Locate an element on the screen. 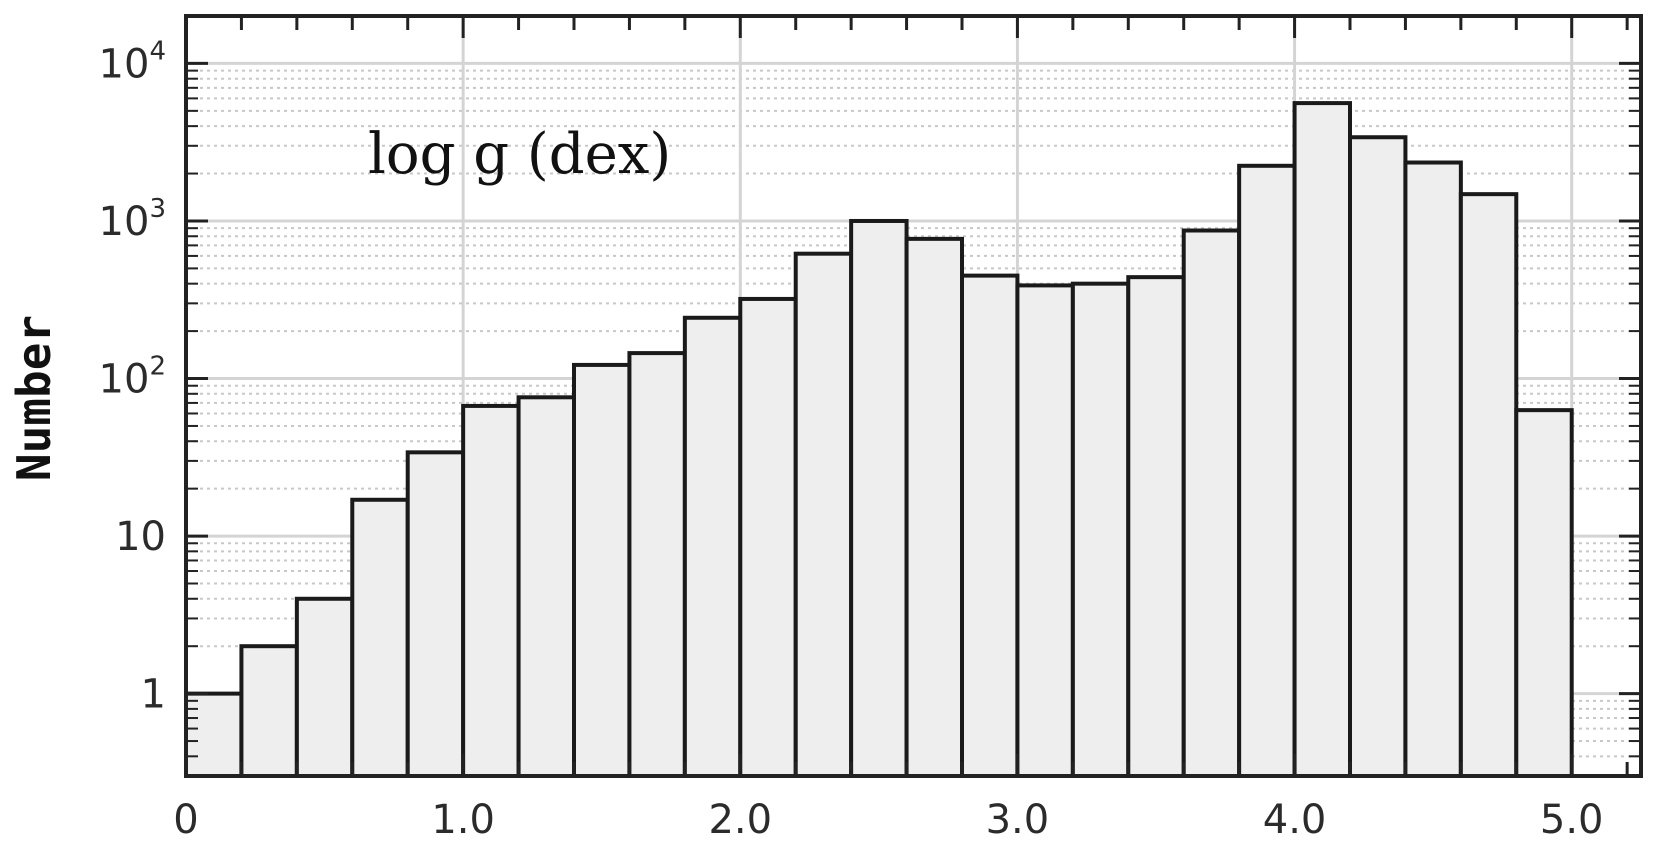 The image size is (1654, 850). x-tick-label: 2.0 is located at coordinates (740, 820).